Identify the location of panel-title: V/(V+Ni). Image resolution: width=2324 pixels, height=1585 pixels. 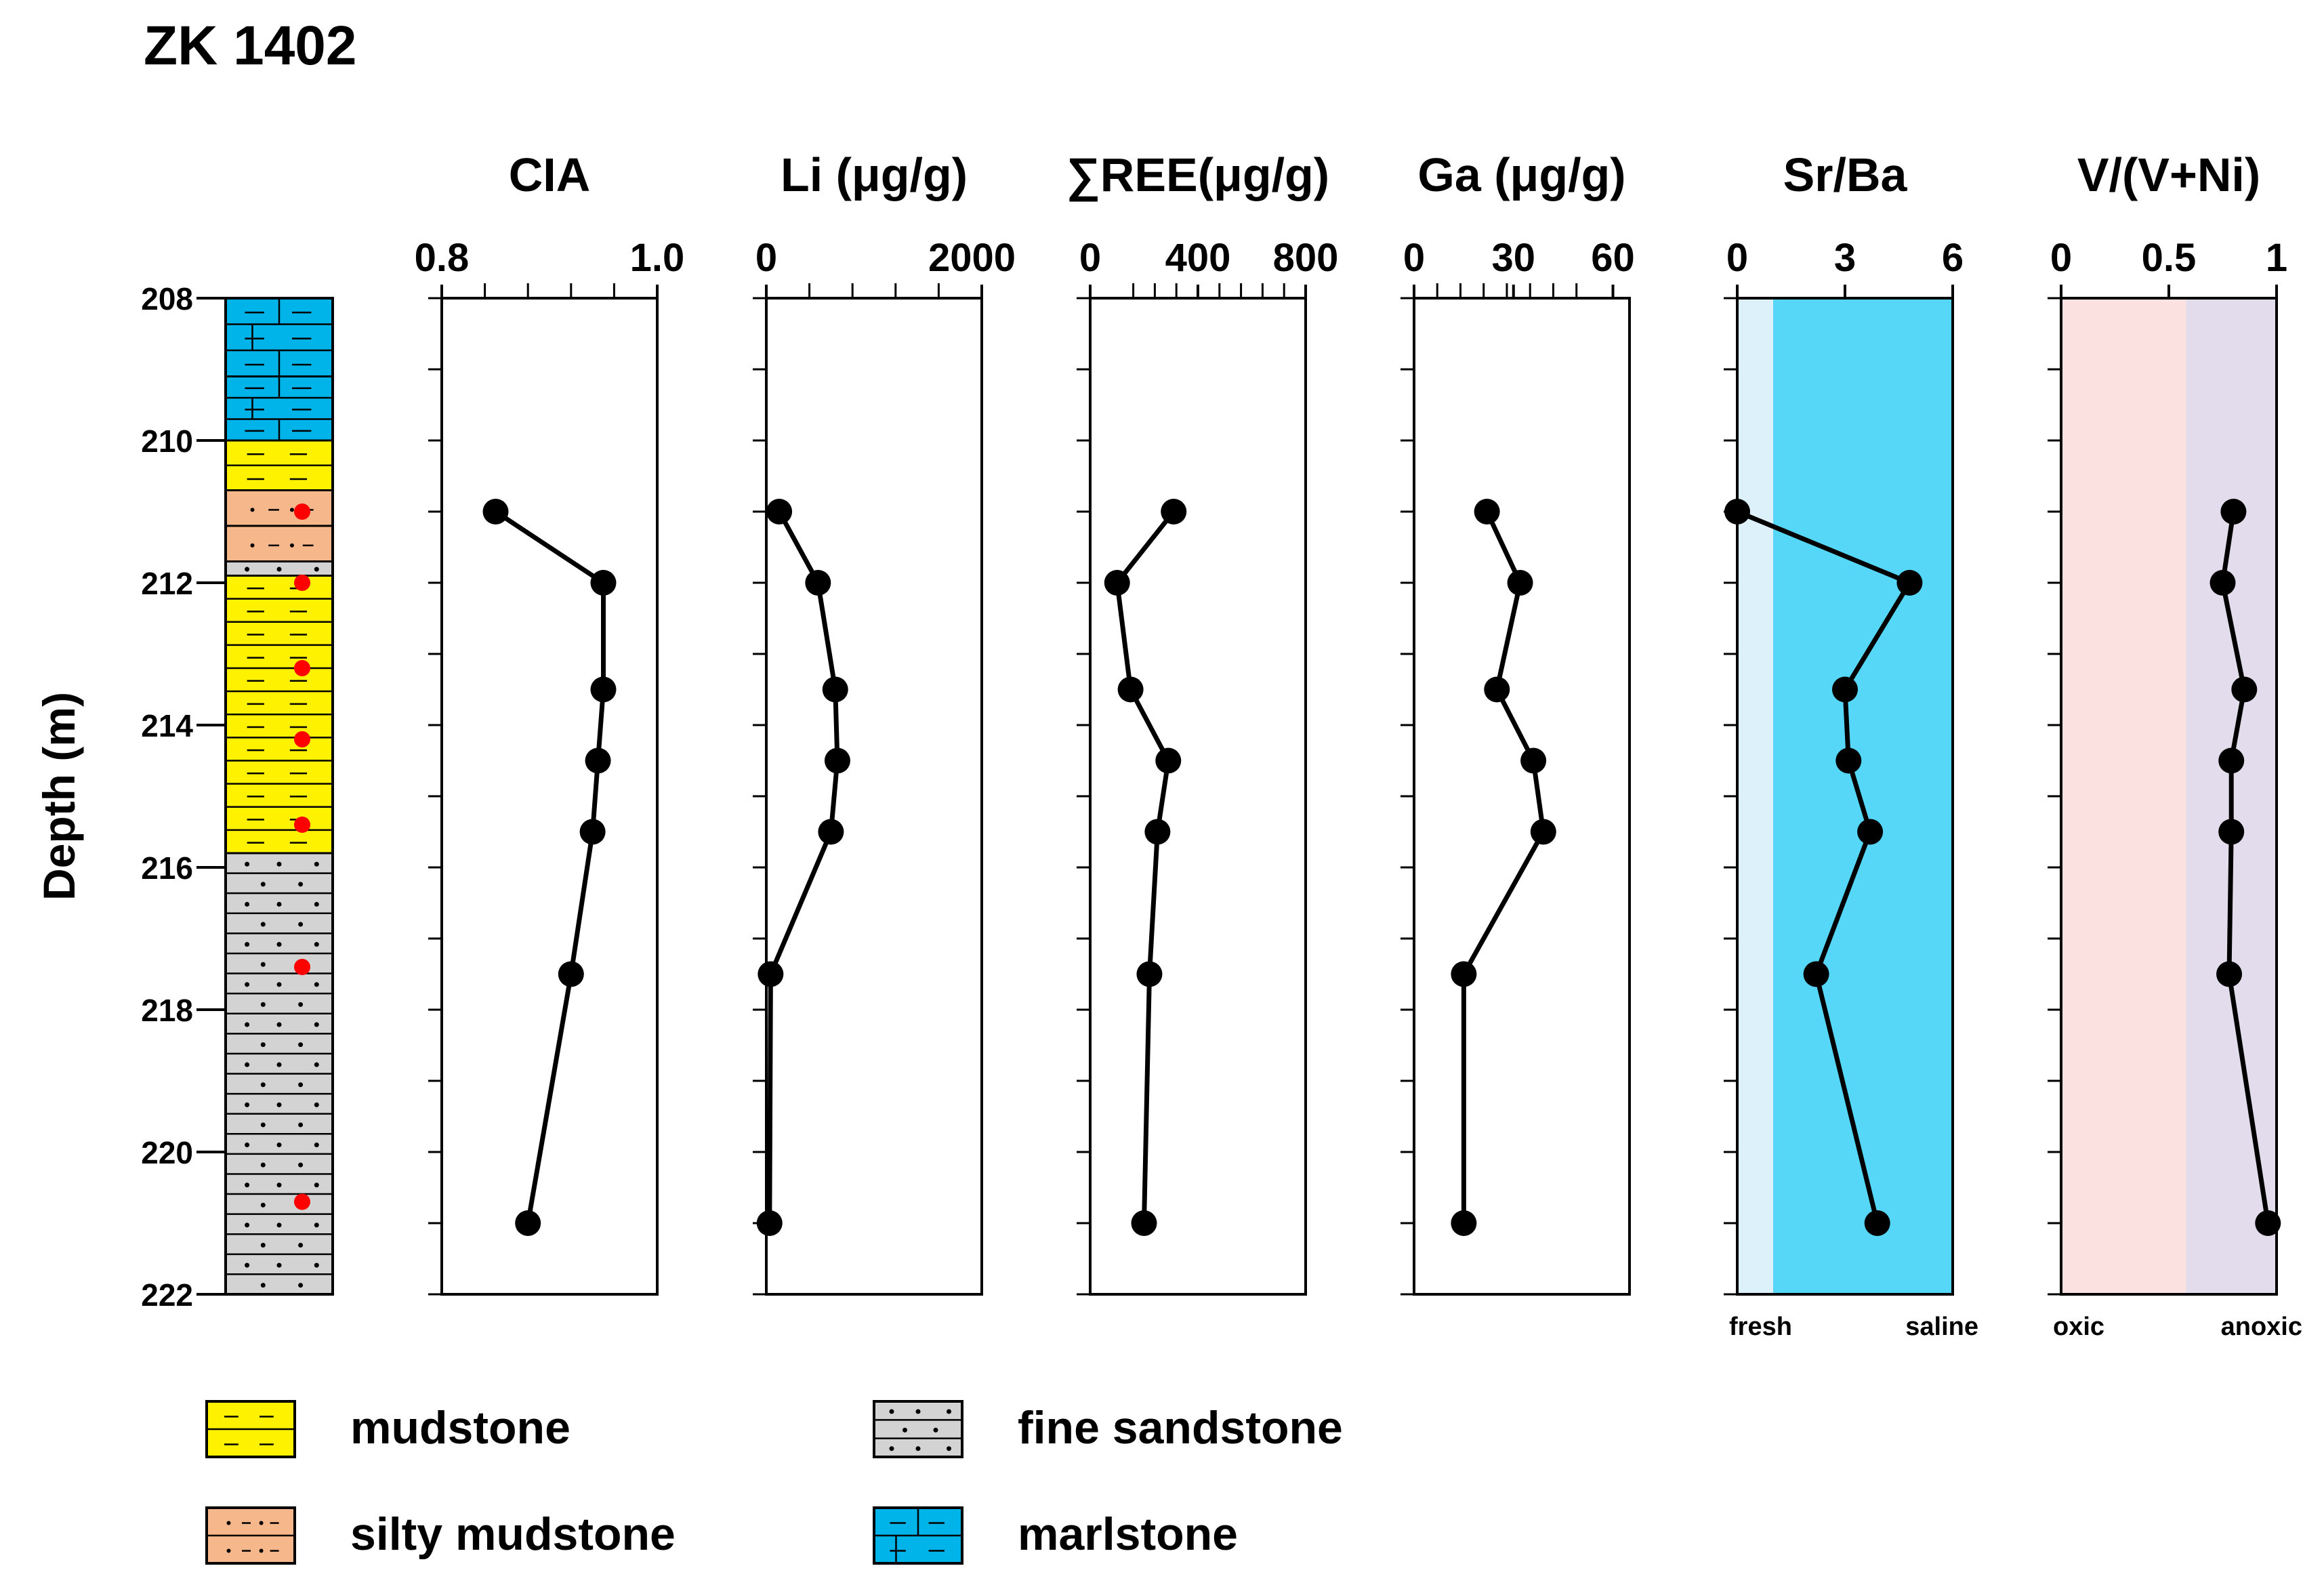
(2168, 174).